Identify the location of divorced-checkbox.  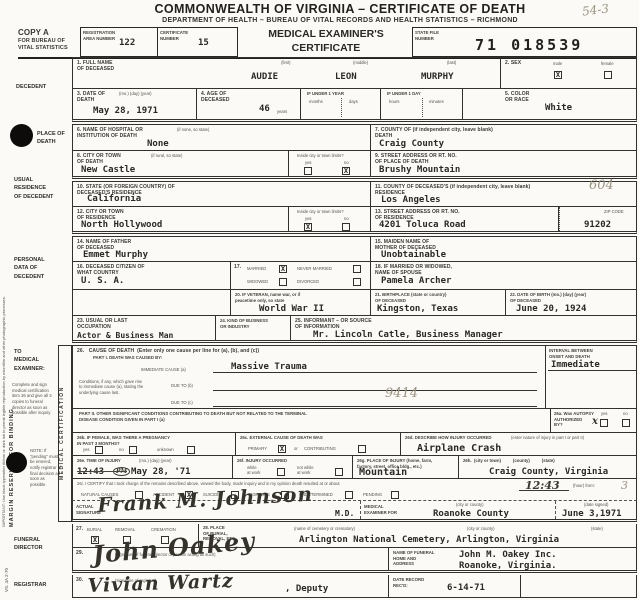
(357, 282).